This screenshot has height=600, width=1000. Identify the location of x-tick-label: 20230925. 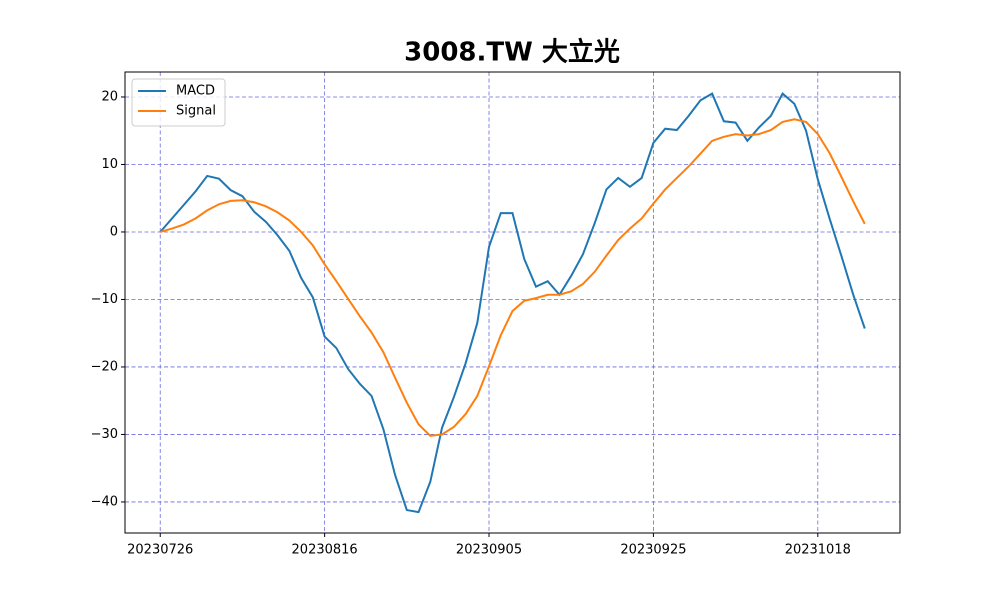
(653, 550).